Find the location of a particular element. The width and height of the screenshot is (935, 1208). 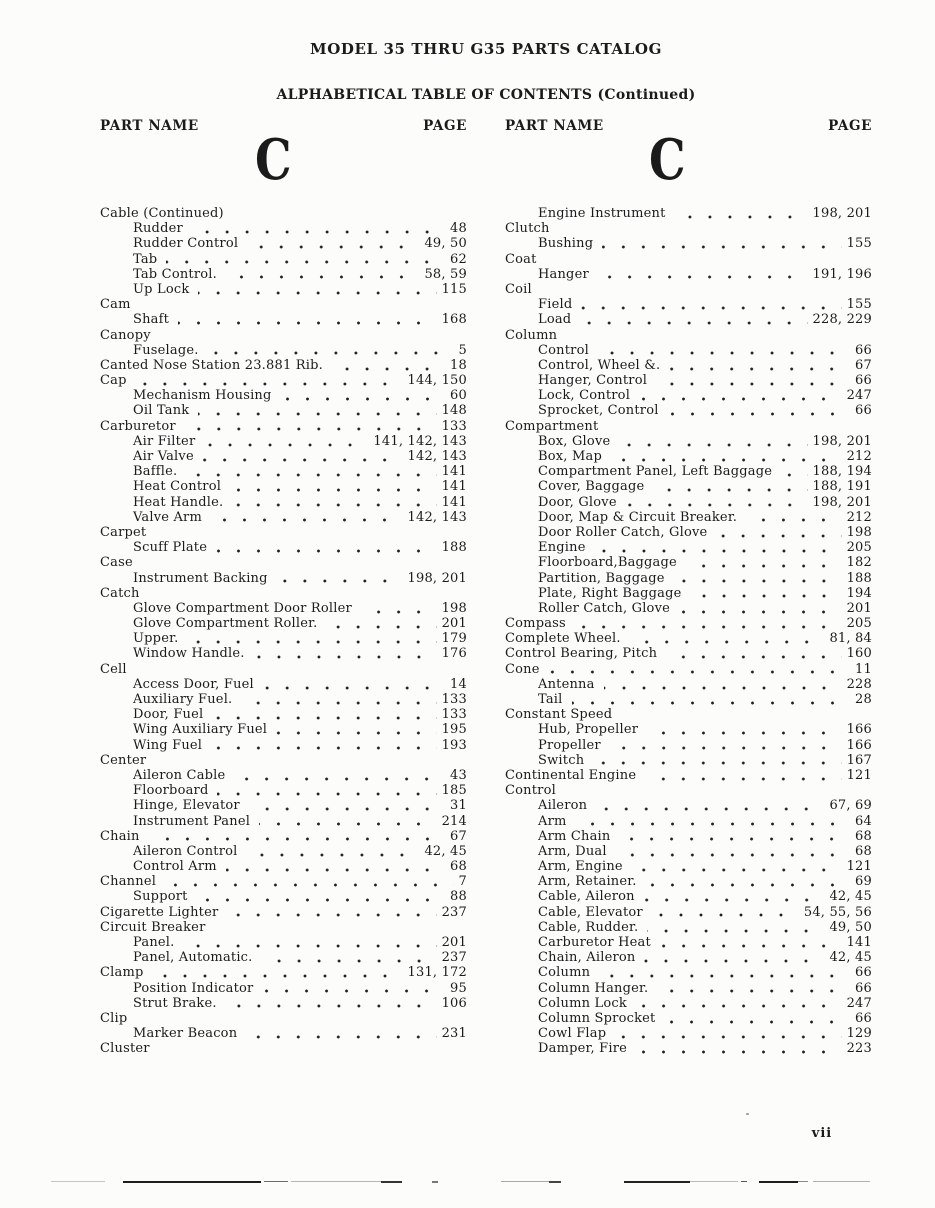

toc-entry: Mechanism Housing 60 is located at coordinates (283, 395).